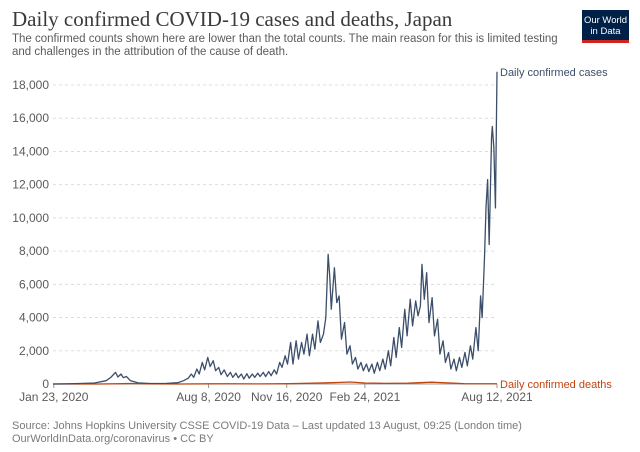 The height and width of the screenshot is (452, 640). Describe the element at coordinates (556, 385) in the screenshot. I see `series-label-deaths: Daily confirmed deaths` at that location.